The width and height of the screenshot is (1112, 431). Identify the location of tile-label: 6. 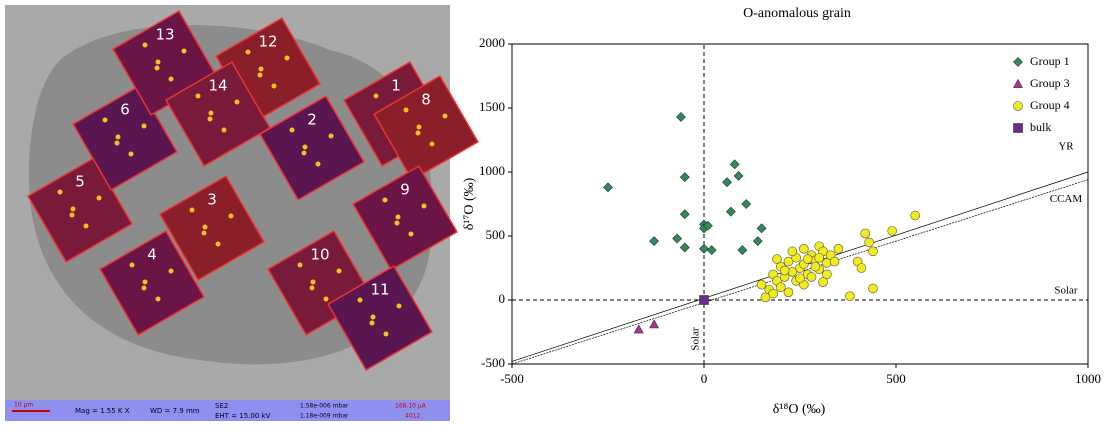
(125, 110).